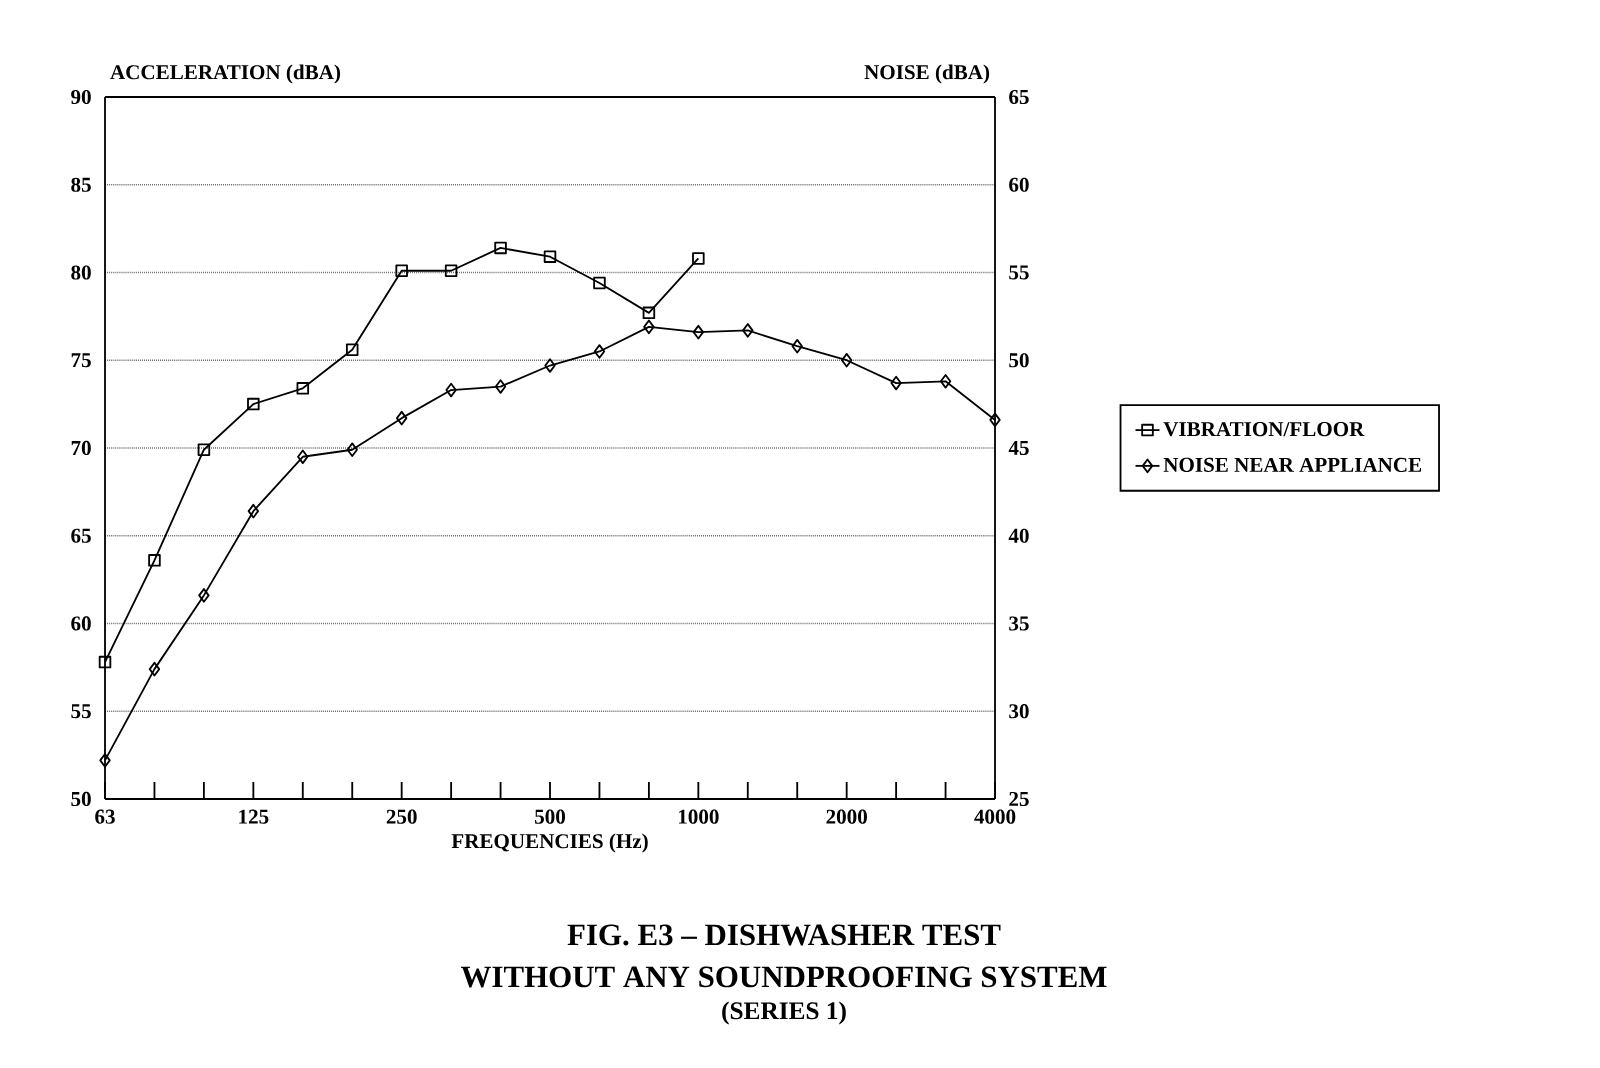 Image resolution: width=1600 pixels, height=1068 pixels. Describe the element at coordinates (81, 97) in the screenshot. I see `y-tick-label: 90` at that location.